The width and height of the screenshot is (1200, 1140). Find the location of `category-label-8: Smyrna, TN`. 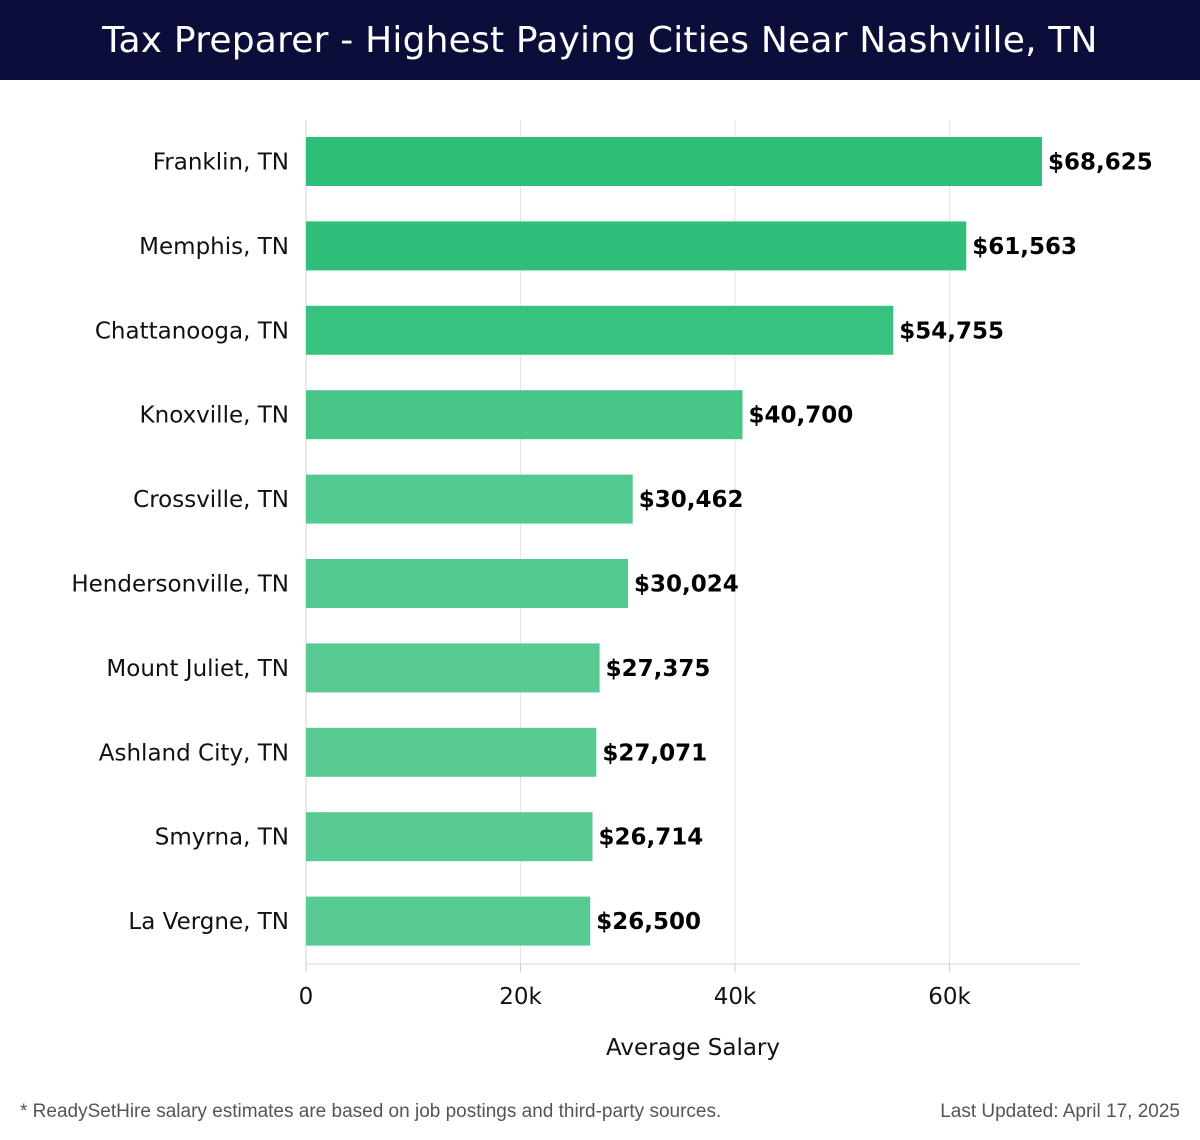

category-label-8: Smyrna, TN is located at coordinates (222, 838).